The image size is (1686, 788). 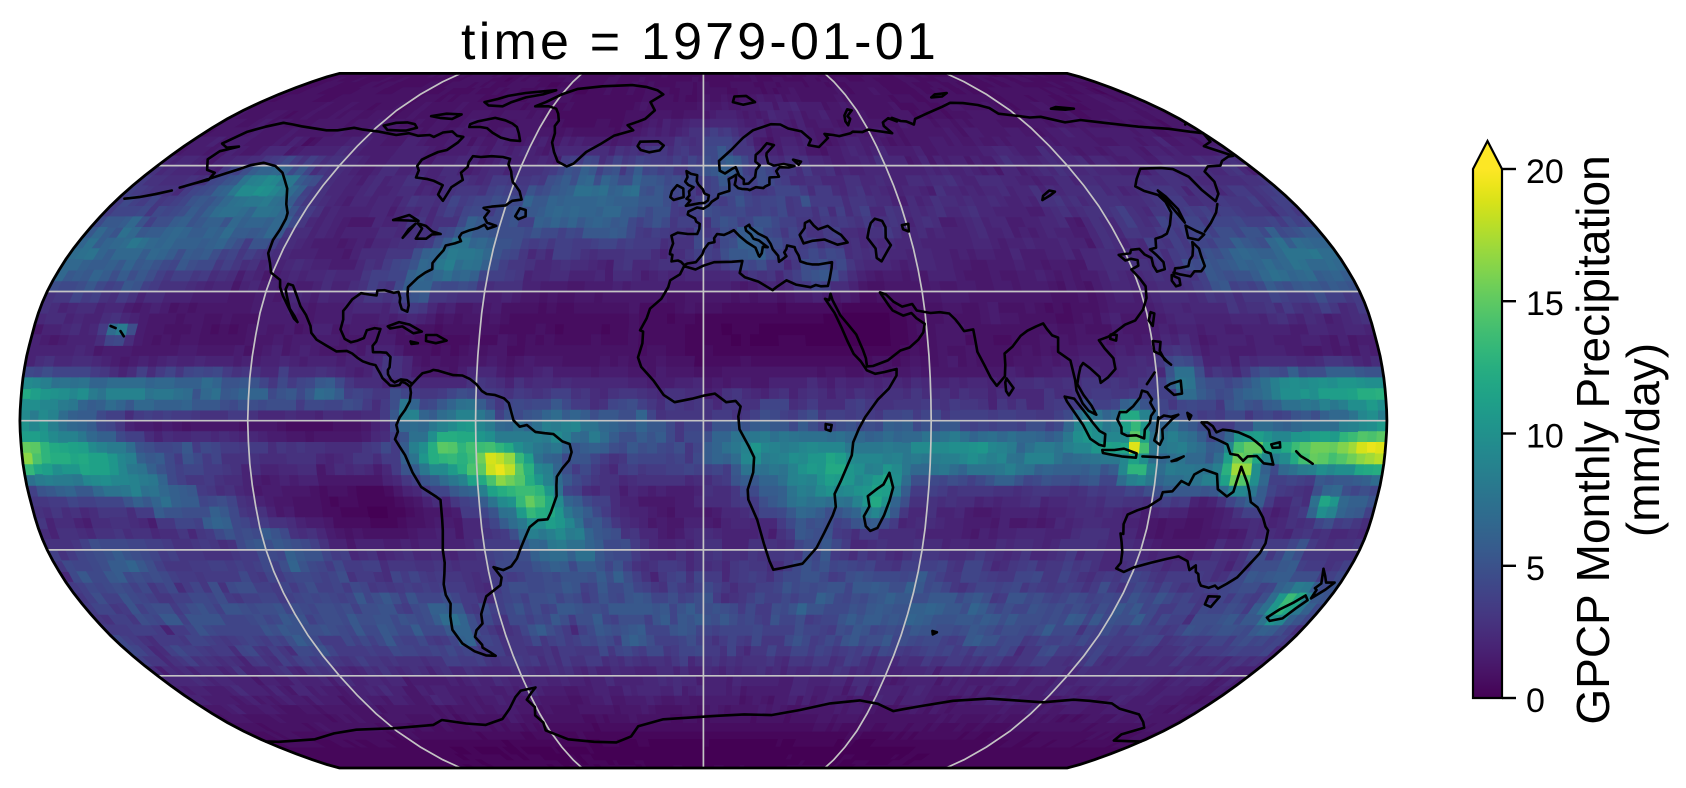 What do you see at coordinates (1535, 701) in the screenshot?
I see `svg-text: 0` at bounding box center [1535, 701].